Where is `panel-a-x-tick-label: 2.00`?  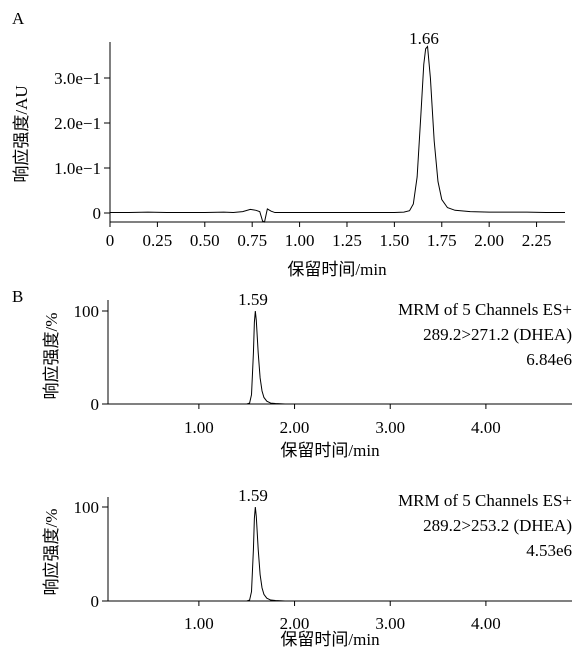
panel-a-x-tick-label: 2.00 is located at coordinates (489, 240).